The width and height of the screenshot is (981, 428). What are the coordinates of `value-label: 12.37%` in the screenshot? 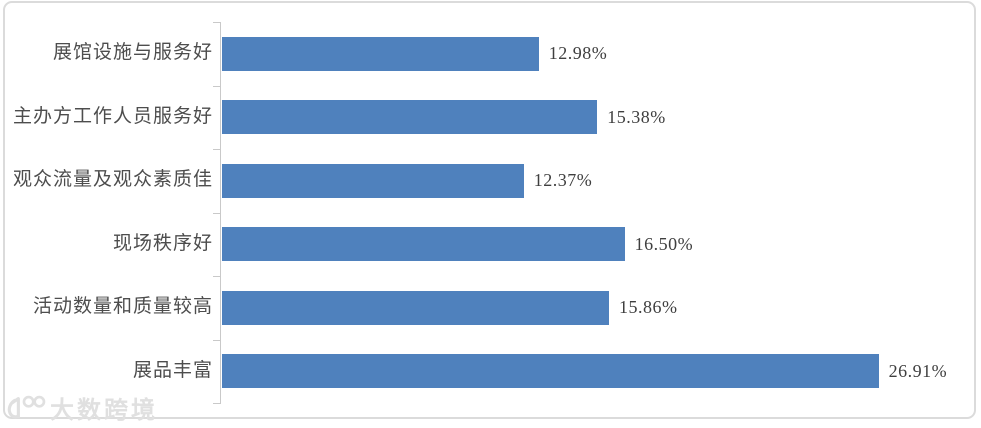 It's located at (563, 180).